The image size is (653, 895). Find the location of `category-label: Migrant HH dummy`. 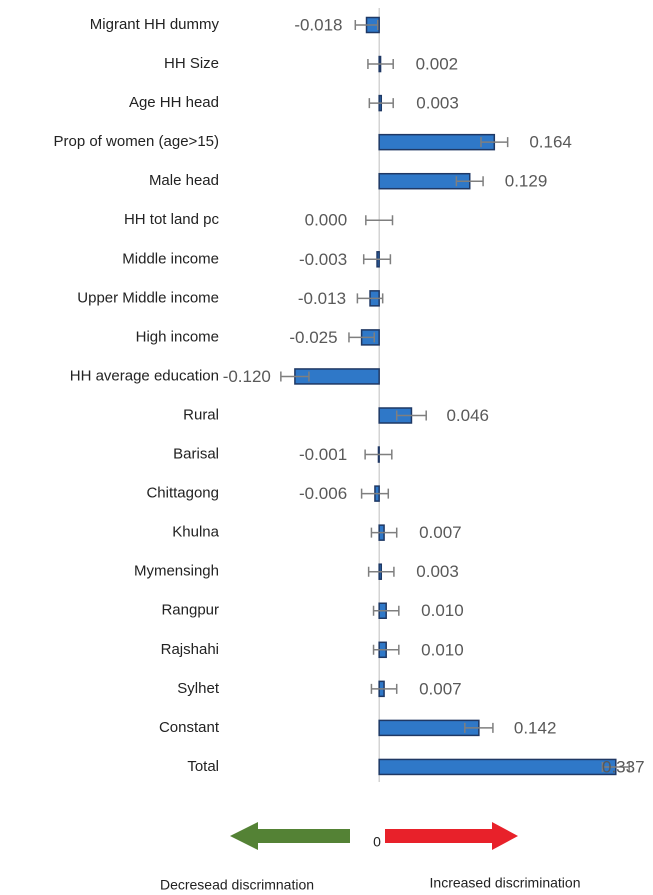

category-label: Migrant HH dummy is located at coordinates (155, 24).